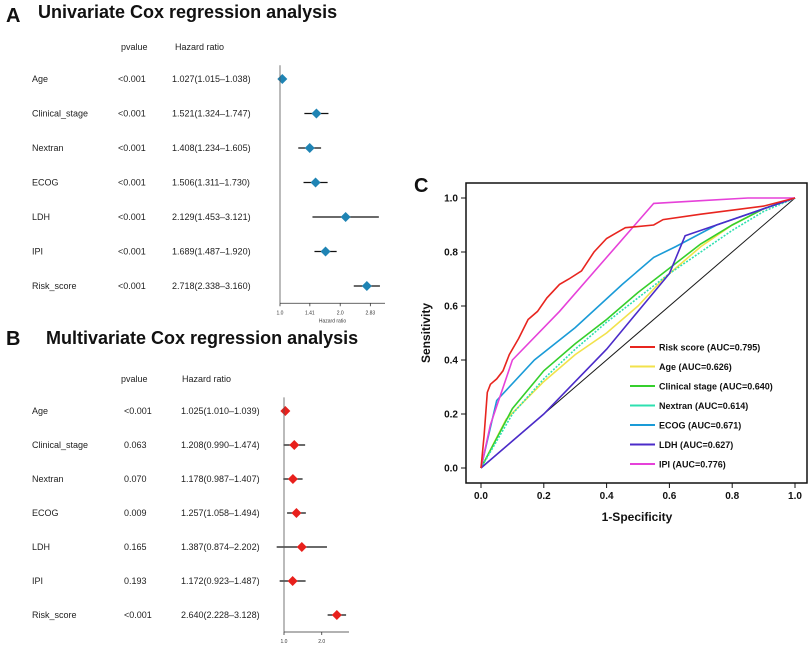 The height and width of the screenshot is (647, 809). What do you see at coordinates (451, 253) in the screenshot?
I see `roc-y-tick-label: 0.8` at bounding box center [451, 253].